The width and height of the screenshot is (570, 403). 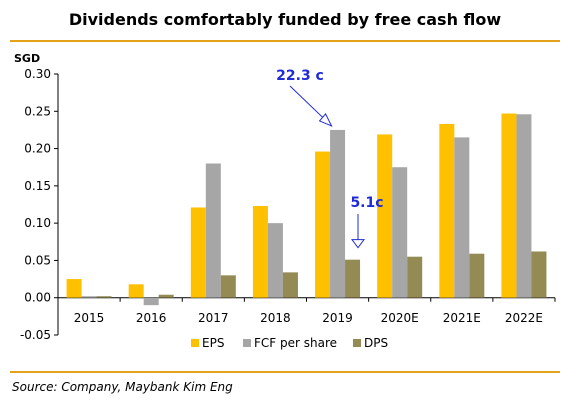 I want to click on bar-dps-2018, so click(x=290, y=285).